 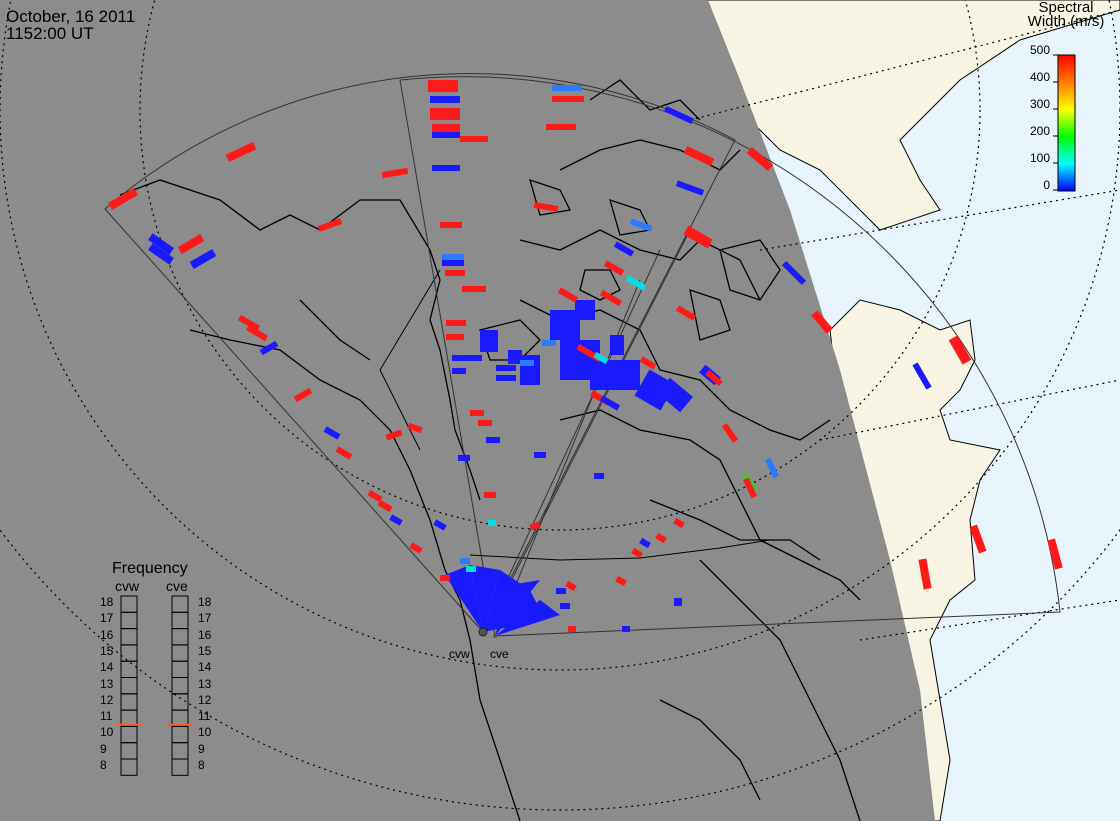 What do you see at coordinates (201, 765) in the screenshot?
I see `freq-level-right: 8` at bounding box center [201, 765].